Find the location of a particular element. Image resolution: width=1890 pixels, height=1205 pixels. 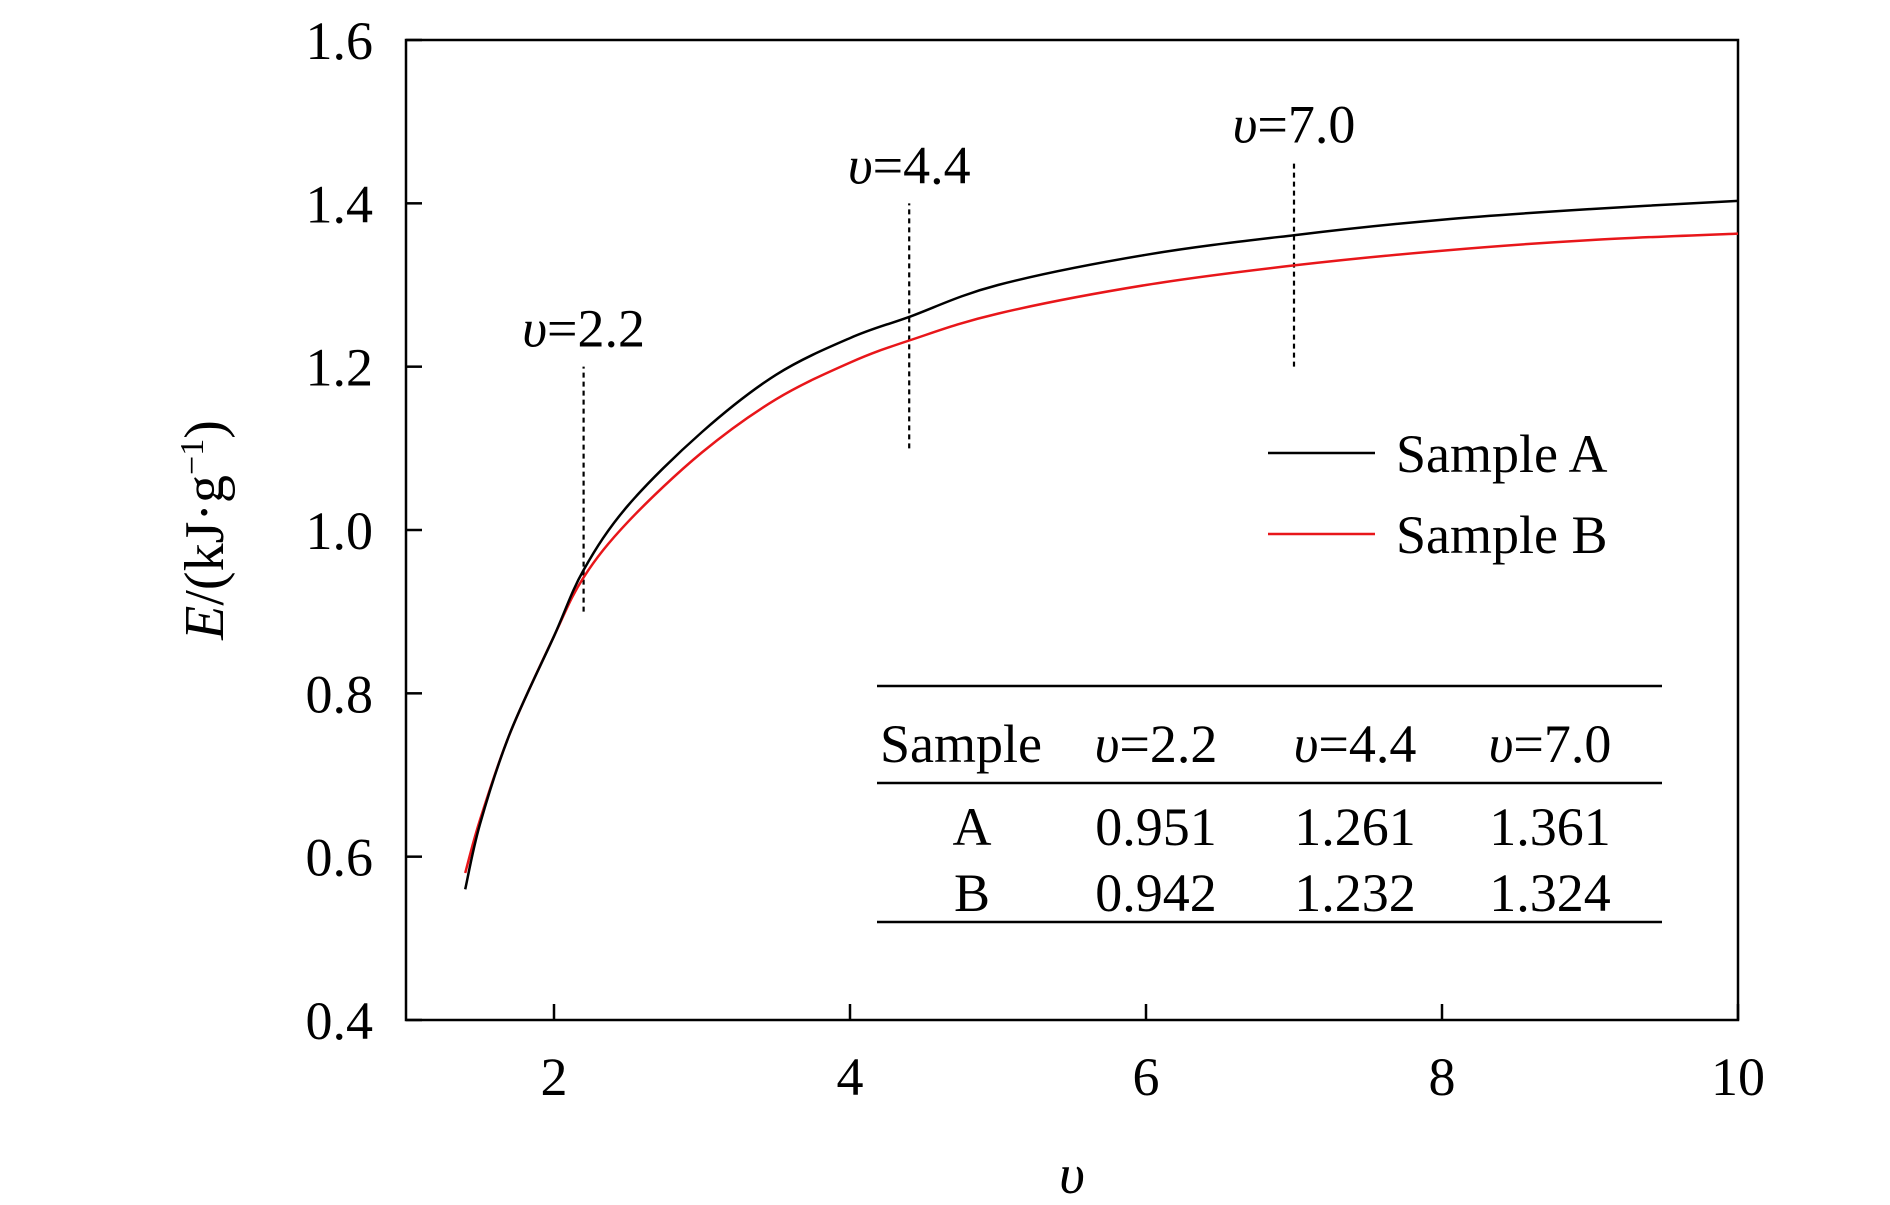

y-axis-exponent: −1 is located at coordinates (192, 457).